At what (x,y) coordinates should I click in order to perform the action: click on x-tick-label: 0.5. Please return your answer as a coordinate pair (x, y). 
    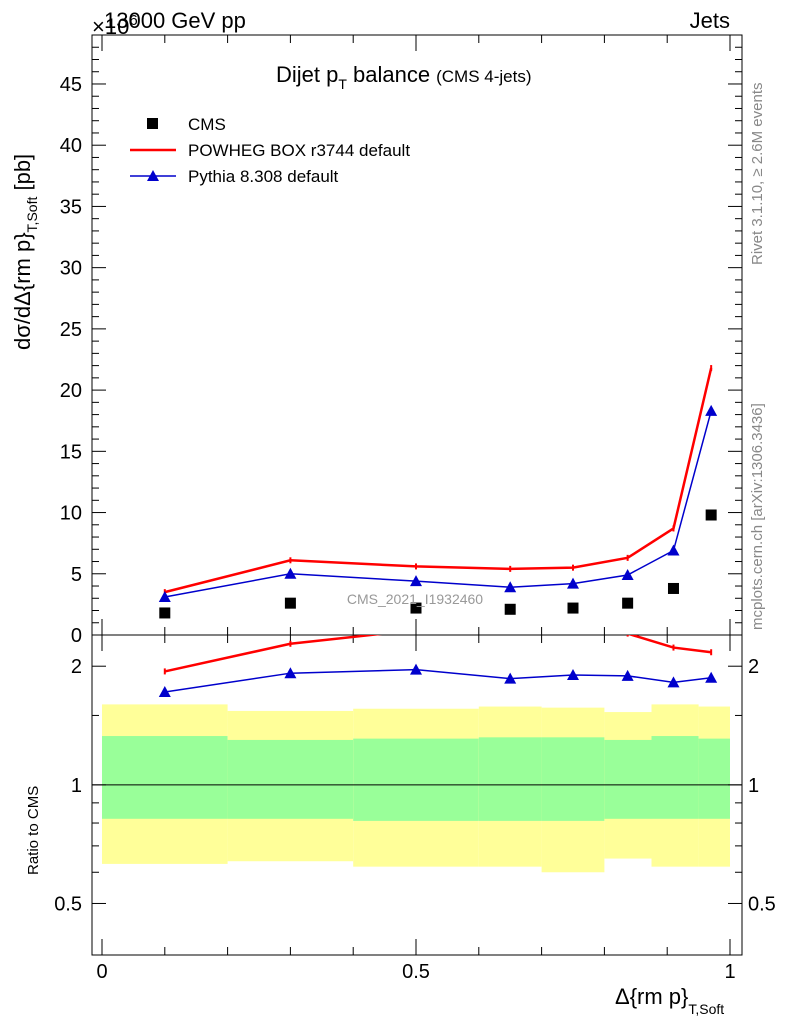
    Looking at the image, I should click on (416, 972).